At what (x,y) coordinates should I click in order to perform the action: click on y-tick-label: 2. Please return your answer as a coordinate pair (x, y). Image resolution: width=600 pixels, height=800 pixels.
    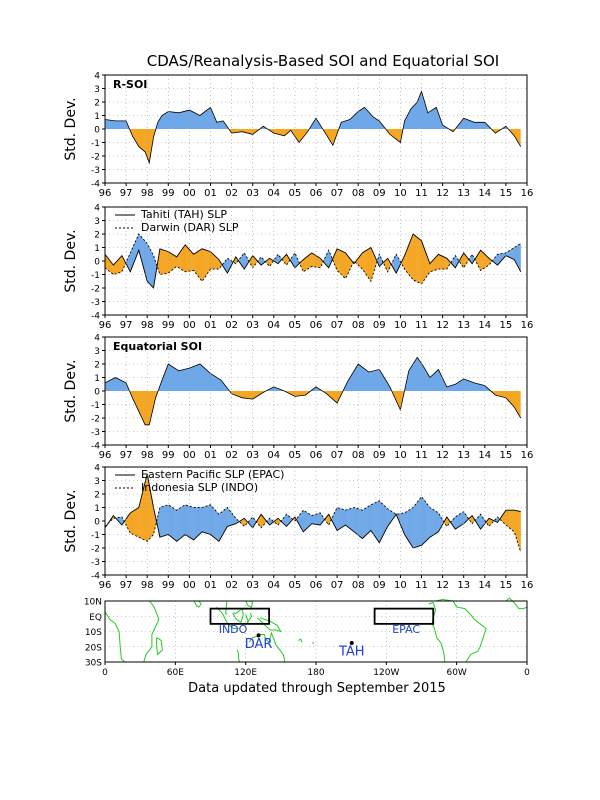
    Looking at the image, I should click on (97, 104).